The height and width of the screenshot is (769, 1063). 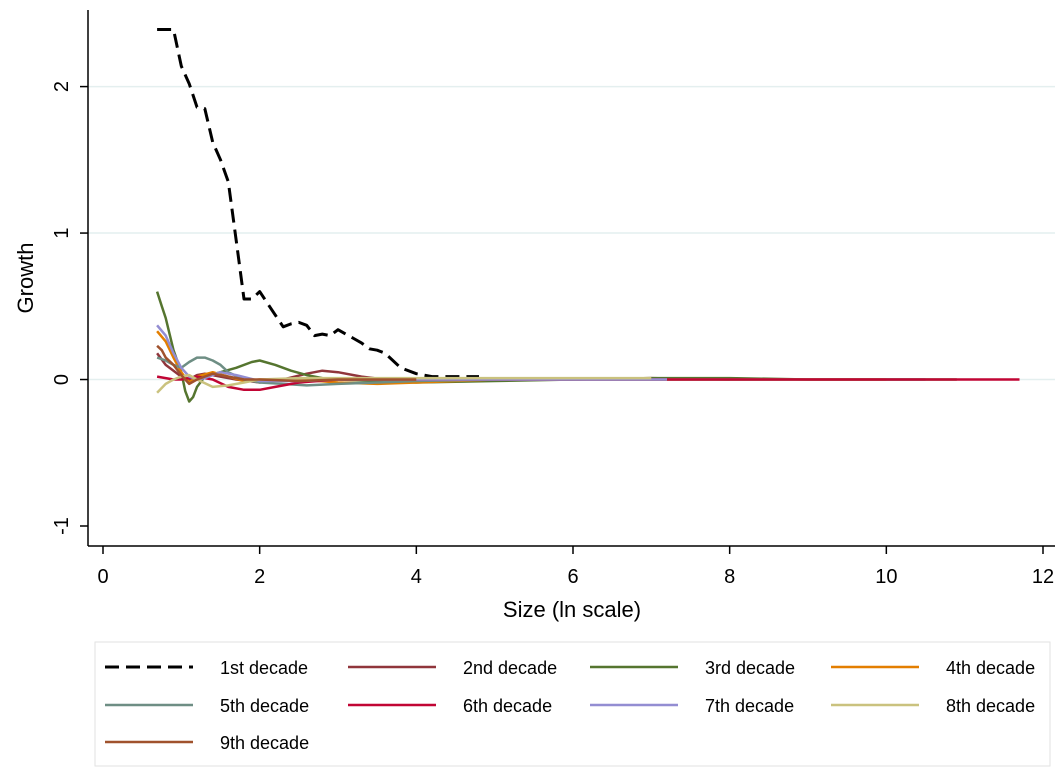 I want to click on legend-label: 4th decade, so click(x=990, y=668).